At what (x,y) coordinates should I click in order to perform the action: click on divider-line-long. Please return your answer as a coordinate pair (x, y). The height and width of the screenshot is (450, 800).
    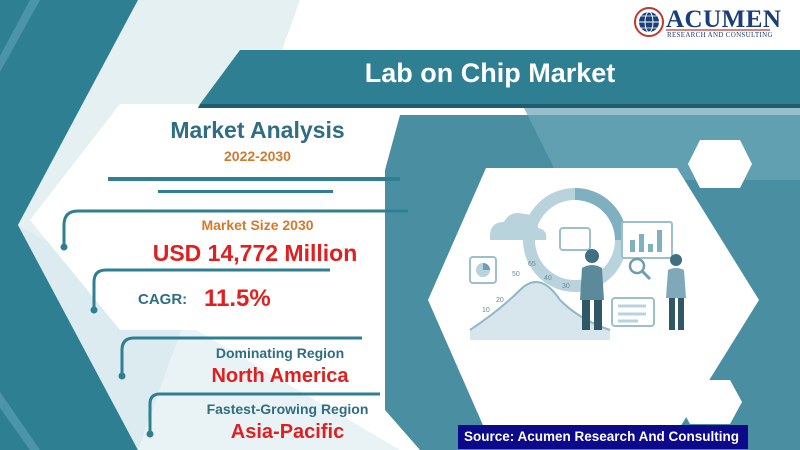
    Looking at the image, I should click on (254, 179).